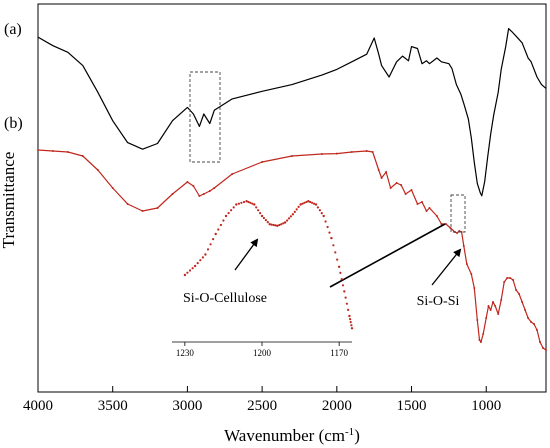 This screenshot has height=448, width=550. I want to click on x-tick-label: 4000, so click(38, 406).